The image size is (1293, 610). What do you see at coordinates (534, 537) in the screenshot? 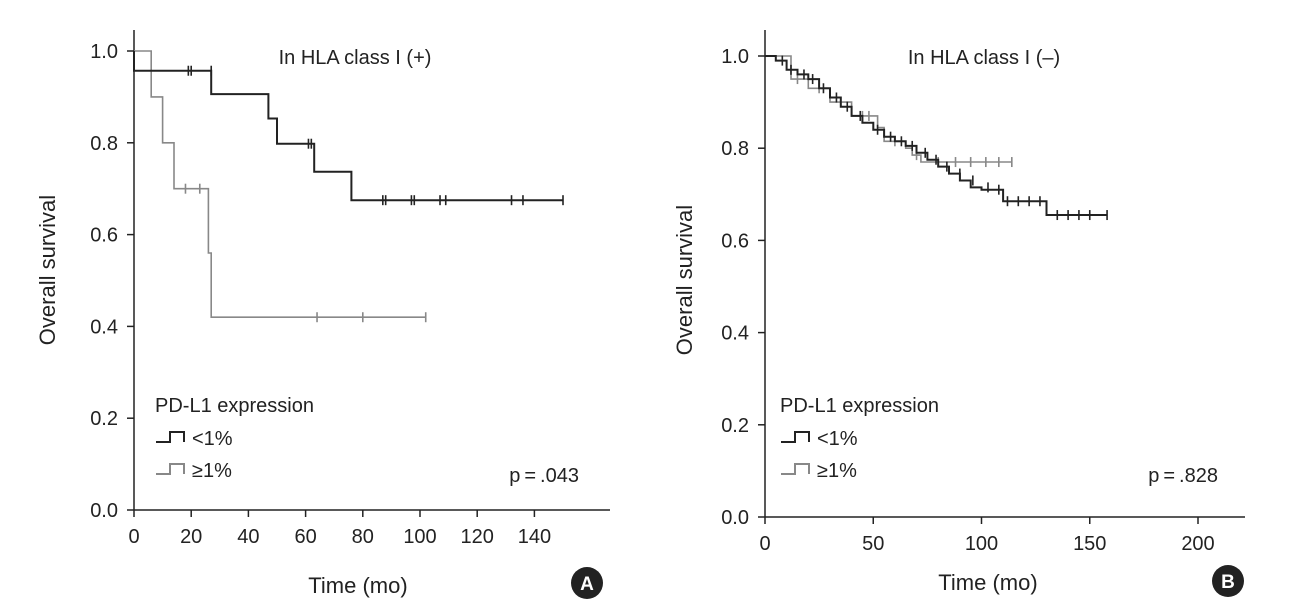
I see `x-tick-label: 140` at bounding box center [534, 537].